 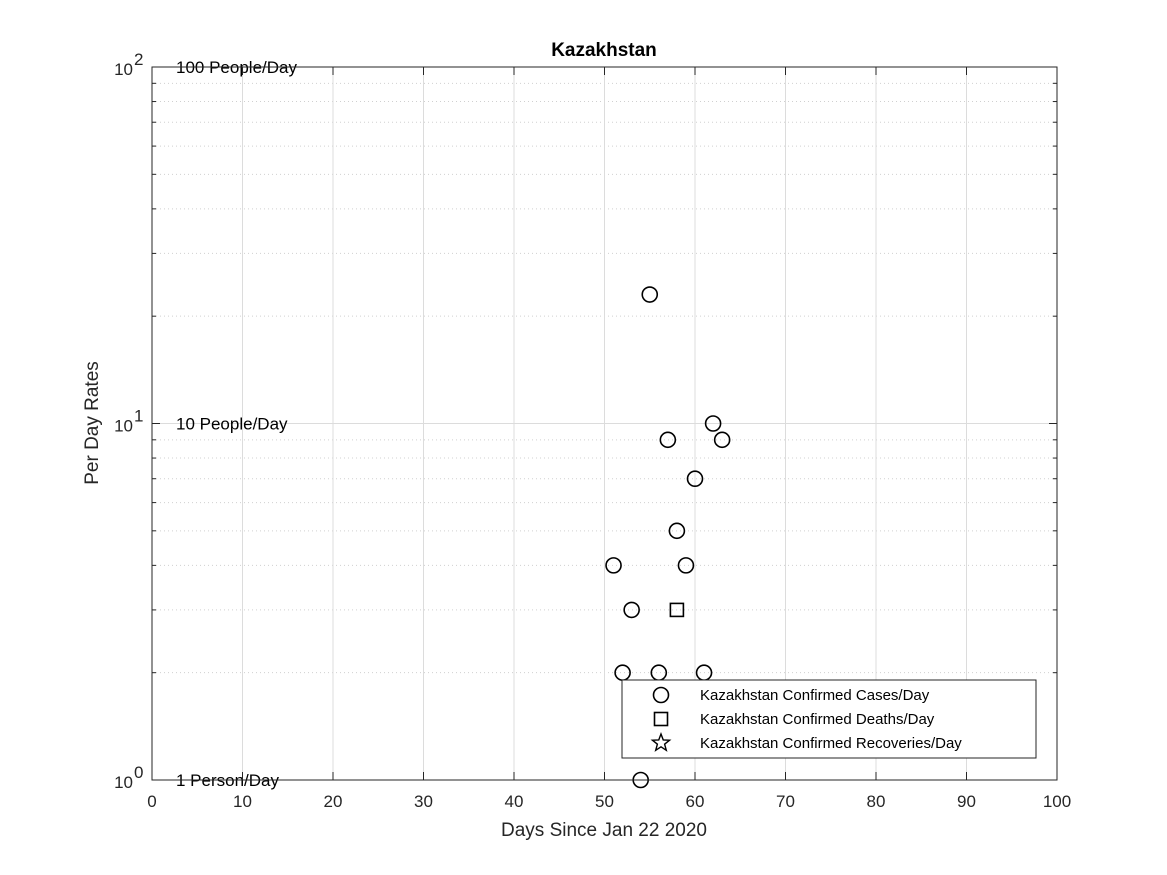 What do you see at coordinates (138, 416) in the screenshot?
I see `y-tick-exponent: 1` at bounding box center [138, 416].